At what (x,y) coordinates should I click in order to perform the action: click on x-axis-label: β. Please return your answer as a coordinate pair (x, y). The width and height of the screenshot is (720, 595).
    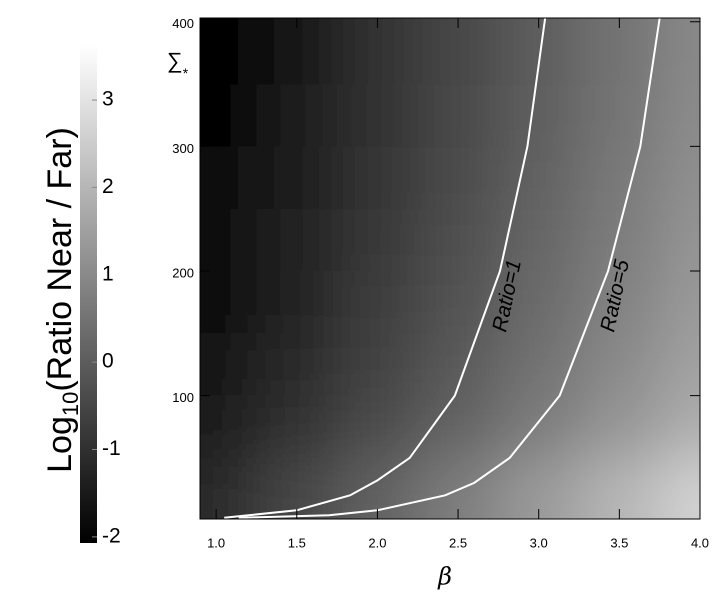
    Looking at the image, I should click on (444, 577).